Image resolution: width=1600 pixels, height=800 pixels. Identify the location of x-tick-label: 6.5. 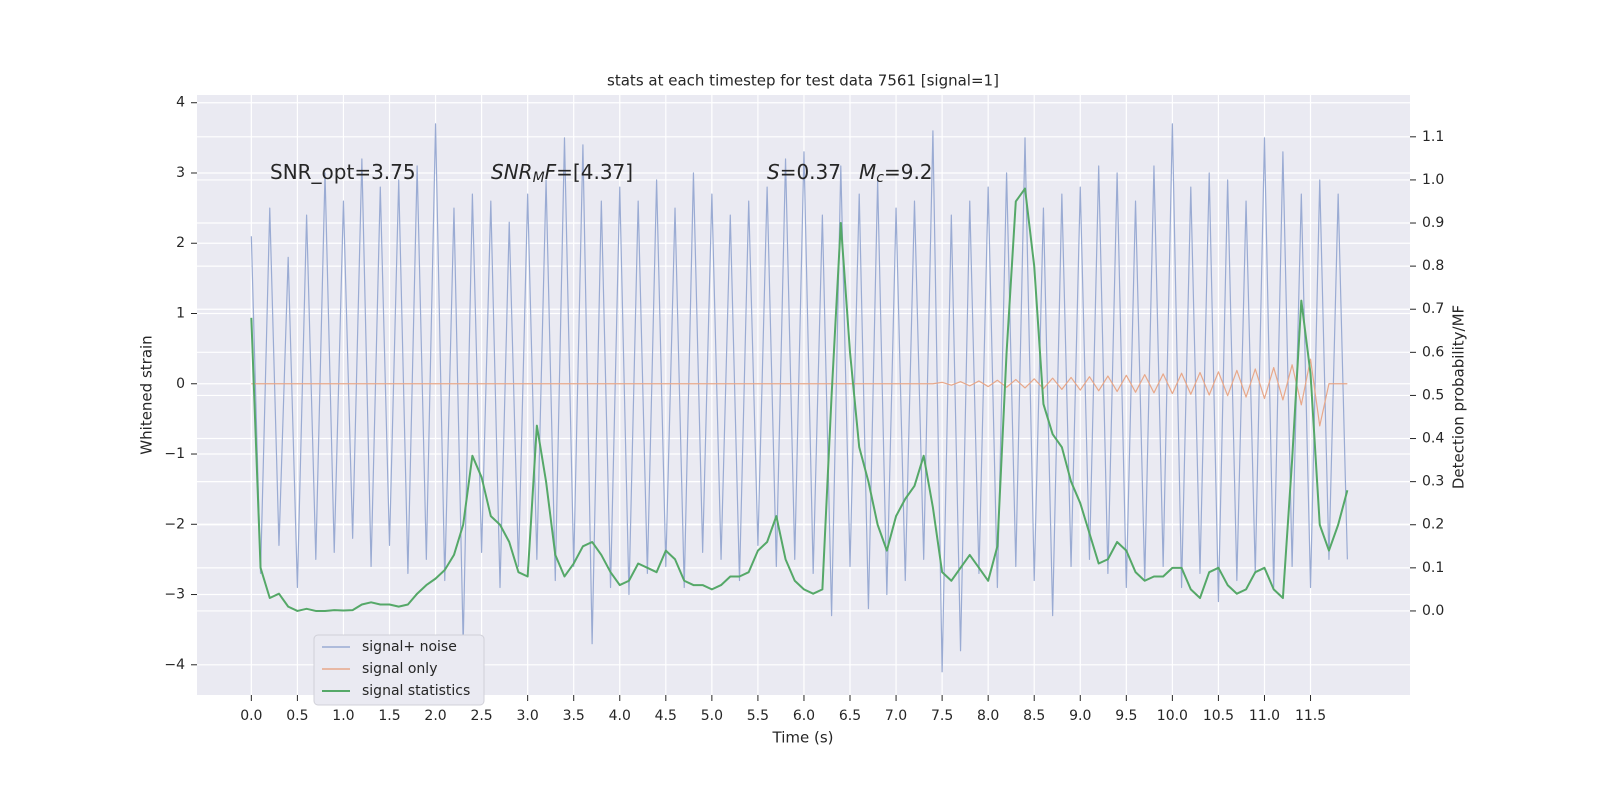
(850, 716).